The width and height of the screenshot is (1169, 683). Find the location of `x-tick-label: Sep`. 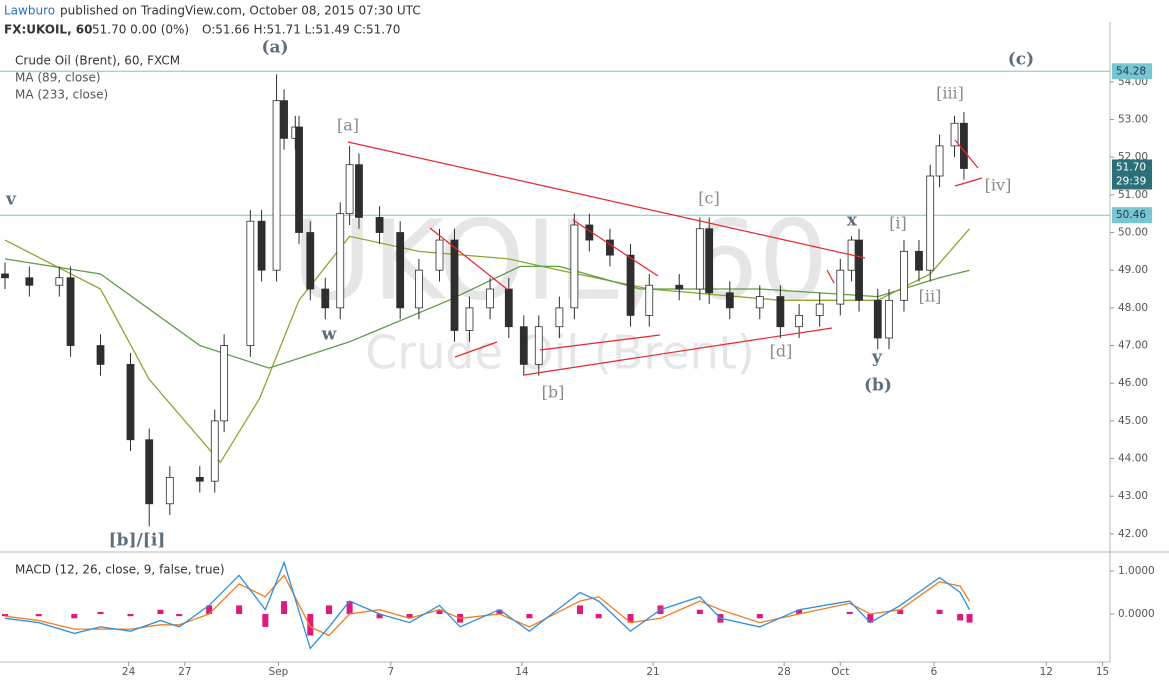

x-tick-label: Sep is located at coordinates (279, 672).